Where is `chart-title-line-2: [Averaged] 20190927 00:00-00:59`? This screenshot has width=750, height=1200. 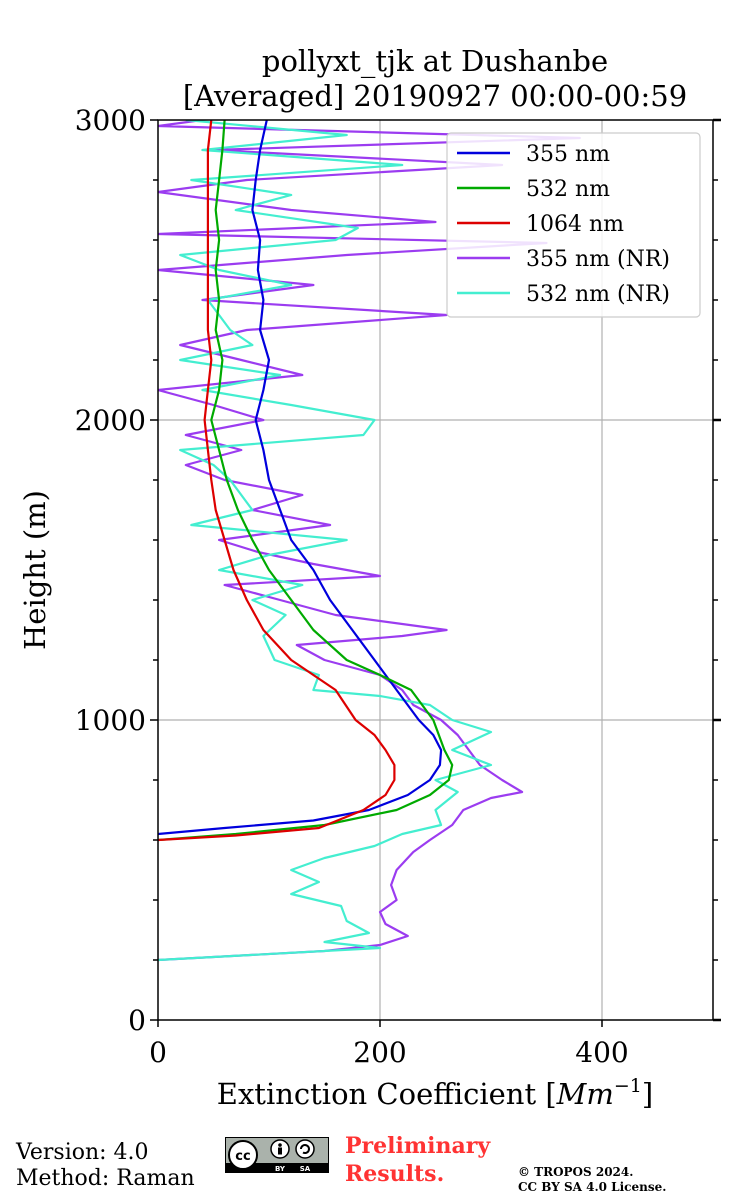 chart-title-line-2: [Averaged] 20190927 00:00-00:59 is located at coordinates (435, 96).